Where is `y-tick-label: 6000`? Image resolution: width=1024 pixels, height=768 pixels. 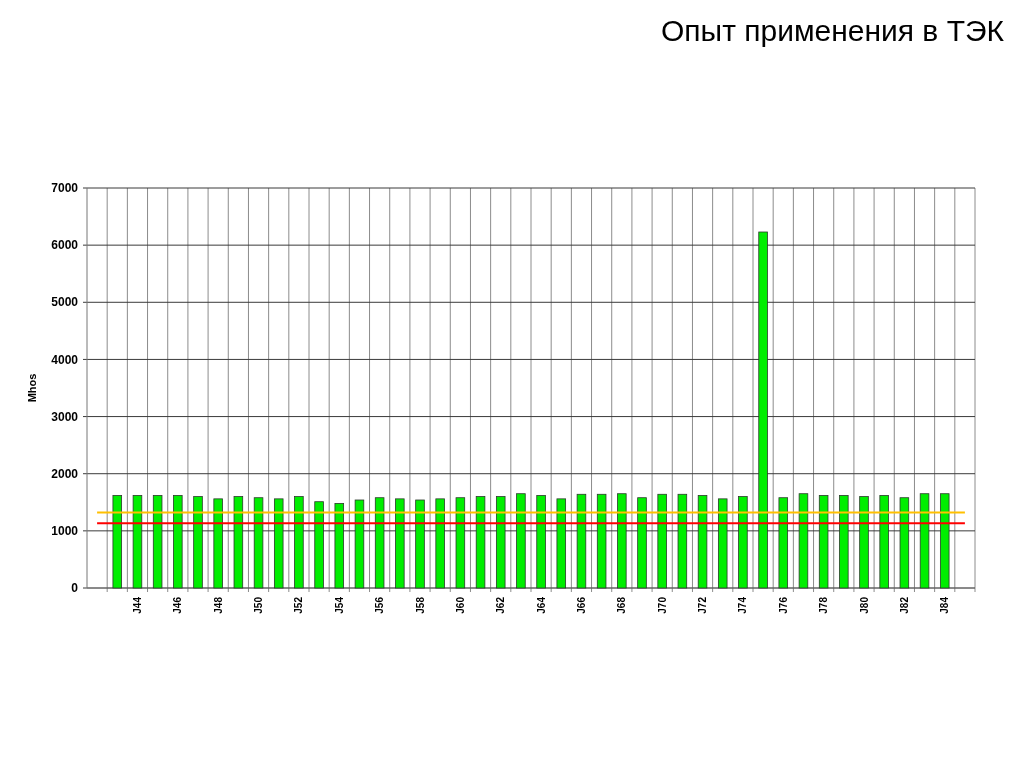
y-tick-label: 6000 is located at coordinates (65, 245).